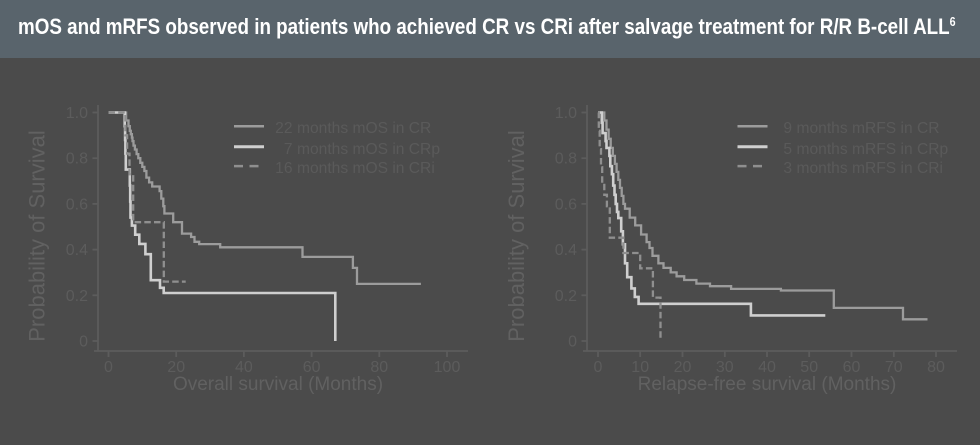  Describe the element at coordinates (288, 149) in the screenshot. I see `svg-text: 7` at that location.